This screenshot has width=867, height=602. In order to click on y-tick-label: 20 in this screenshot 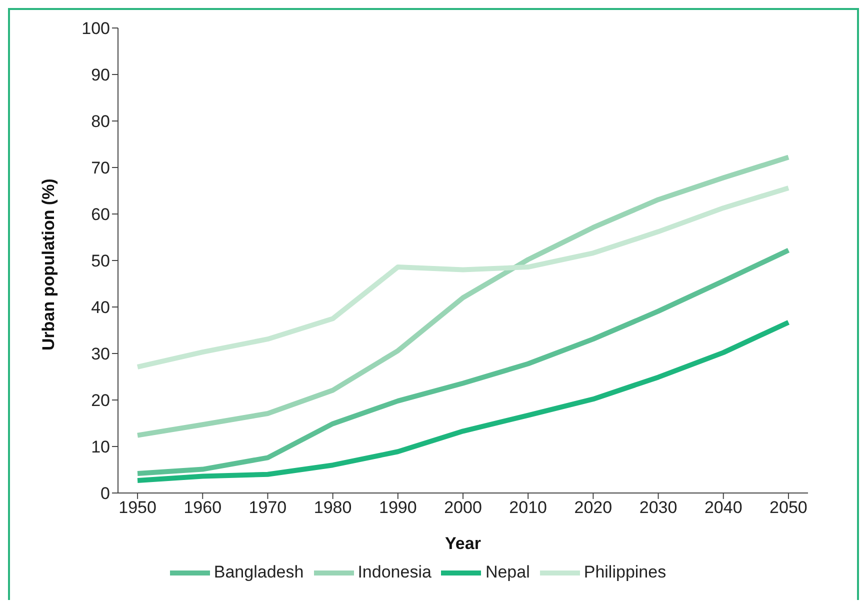, I will do `click(100, 400)`.